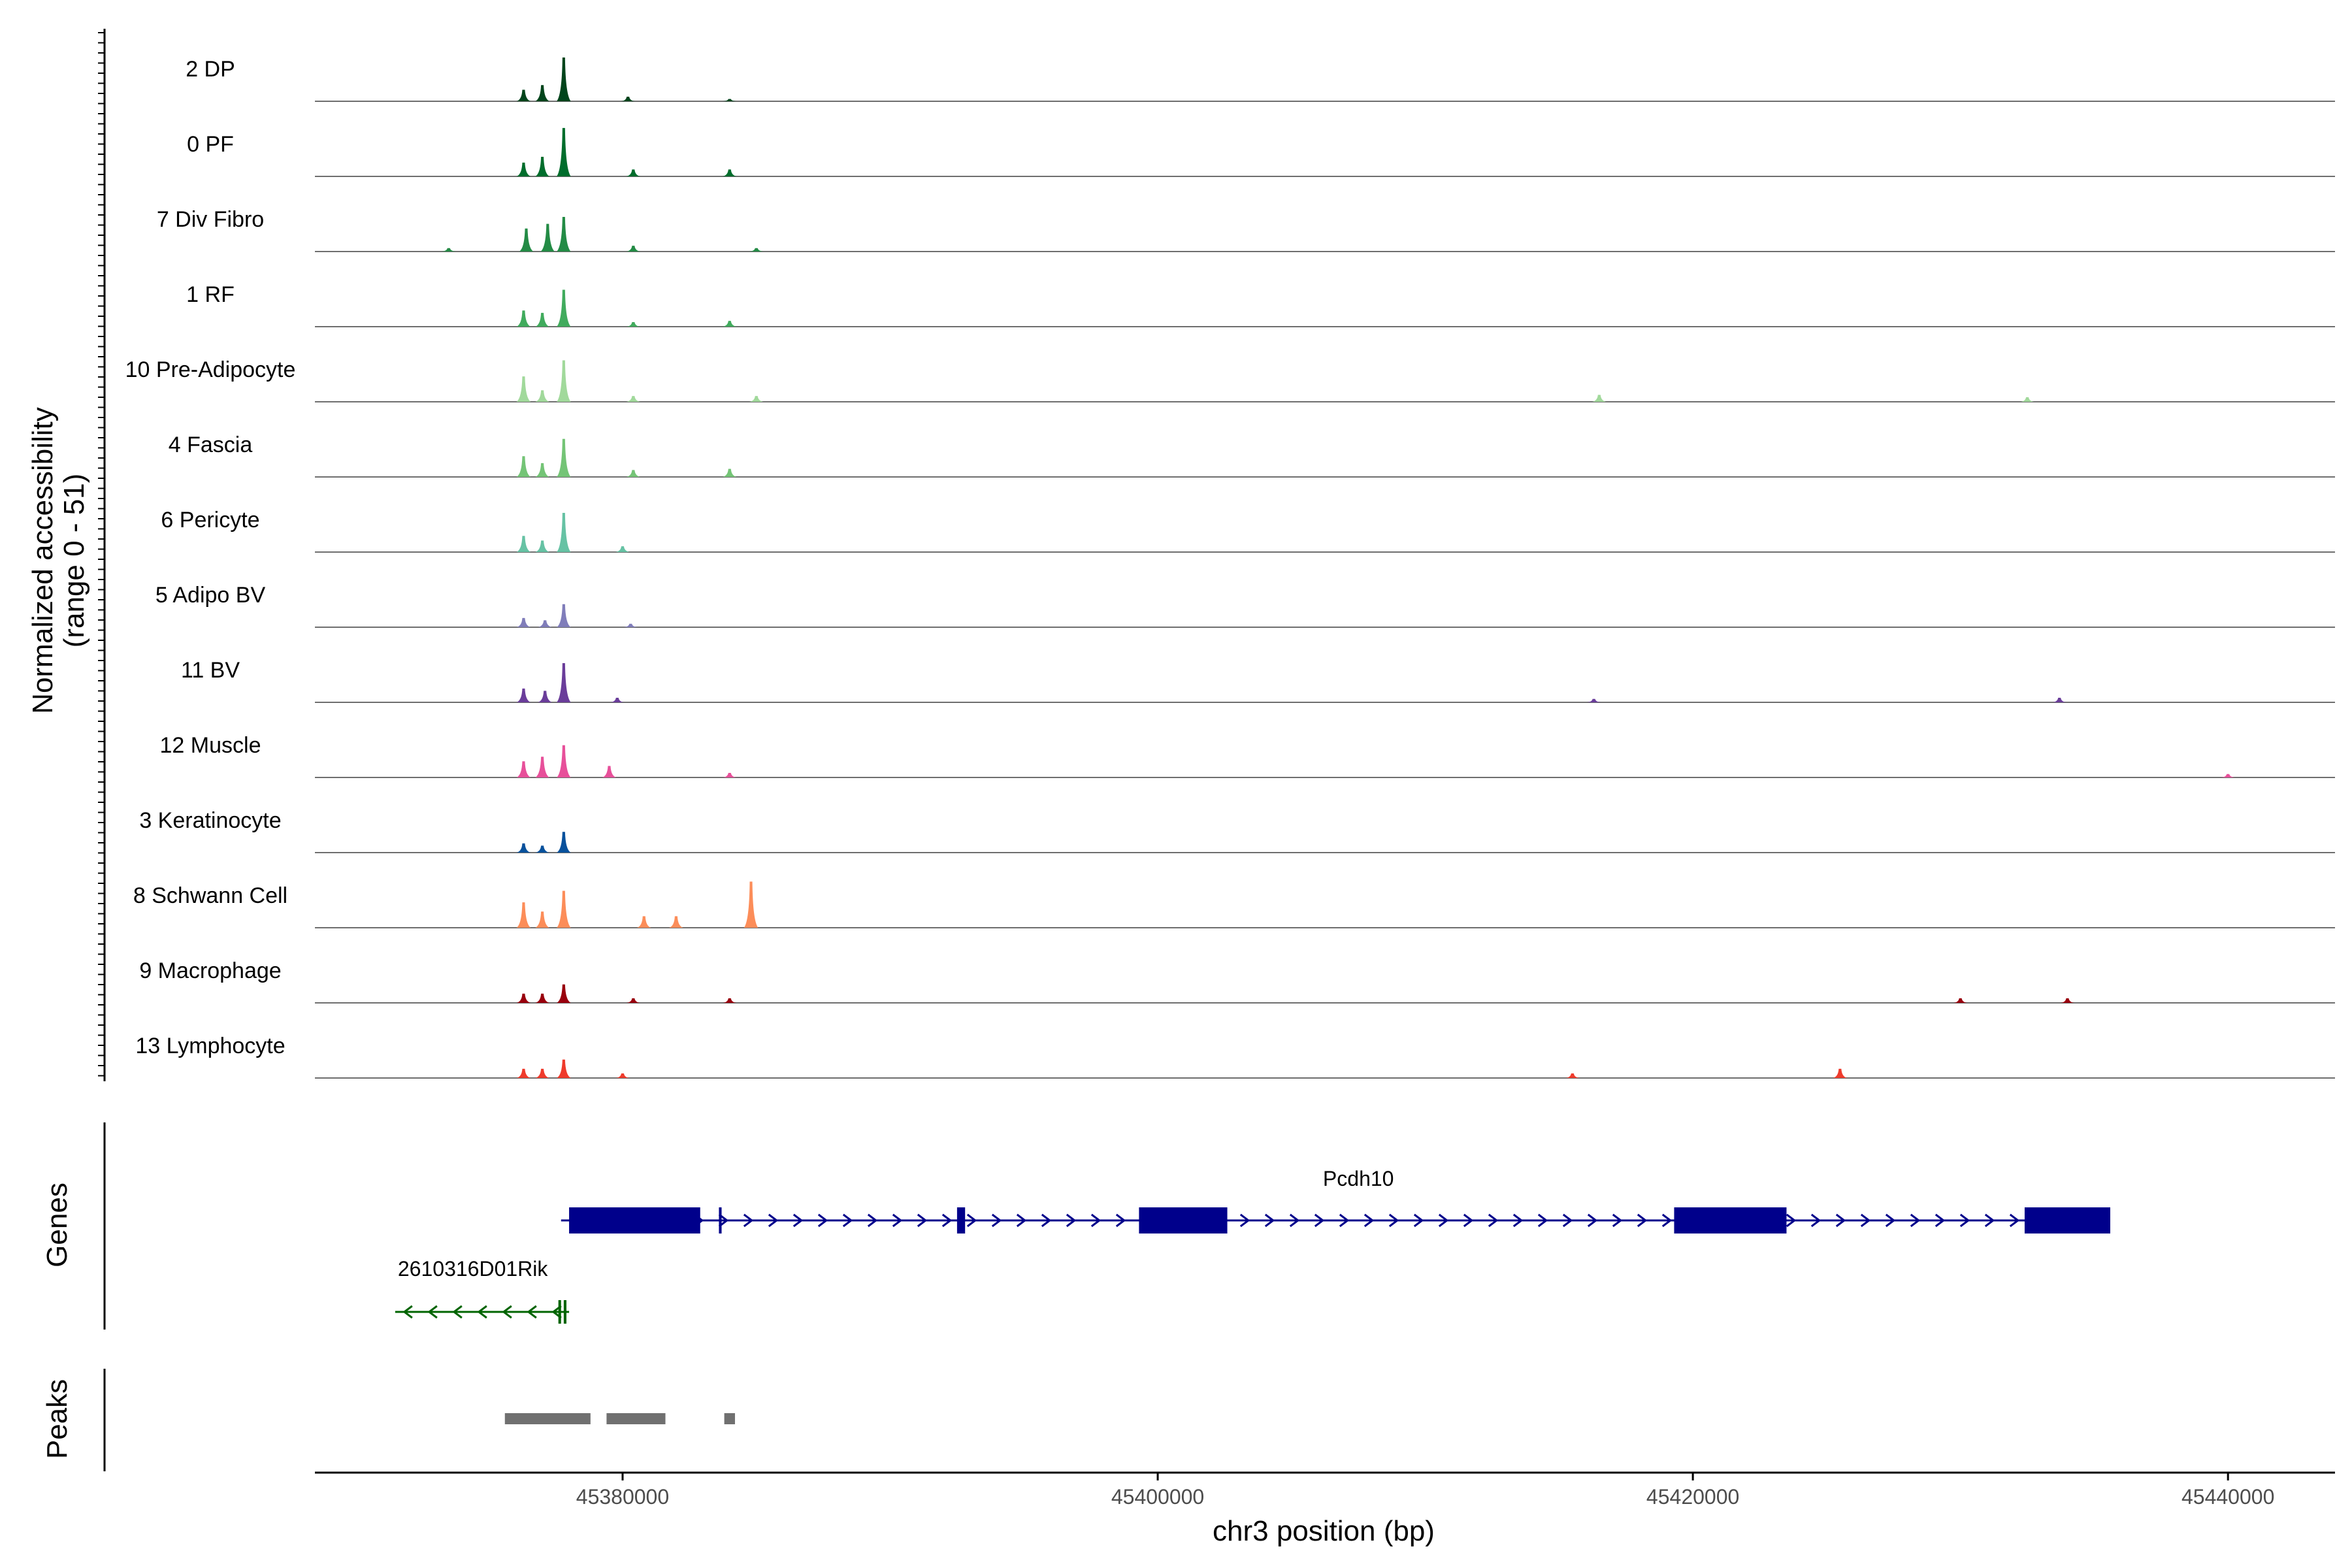 The image size is (2352, 1568). What do you see at coordinates (210, 970) in the screenshot?
I see `track-label: 9 Macrophage` at bounding box center [210, 970].